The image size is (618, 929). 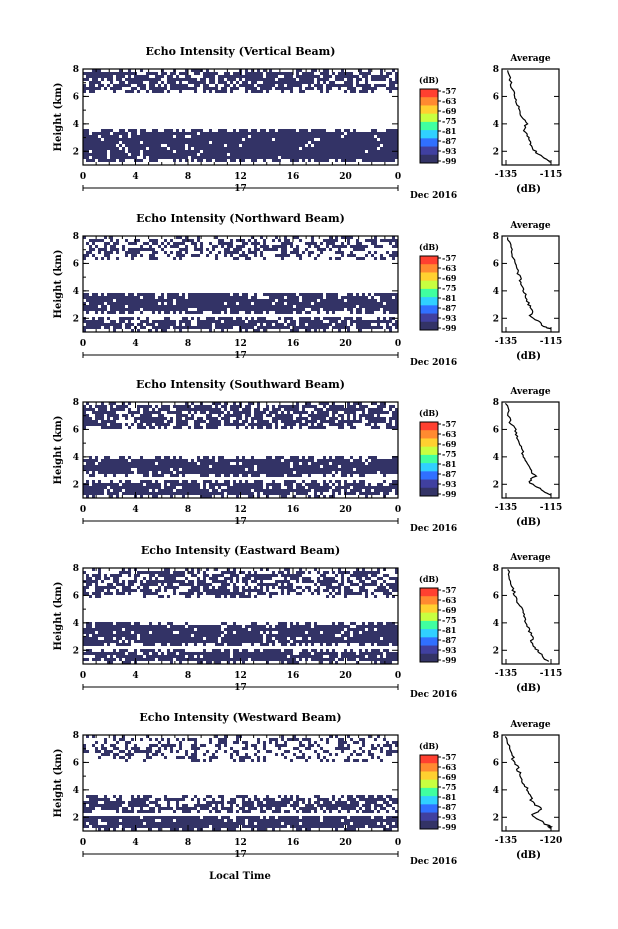 I want to click on day-label: 17, so click(x=240, y=522).